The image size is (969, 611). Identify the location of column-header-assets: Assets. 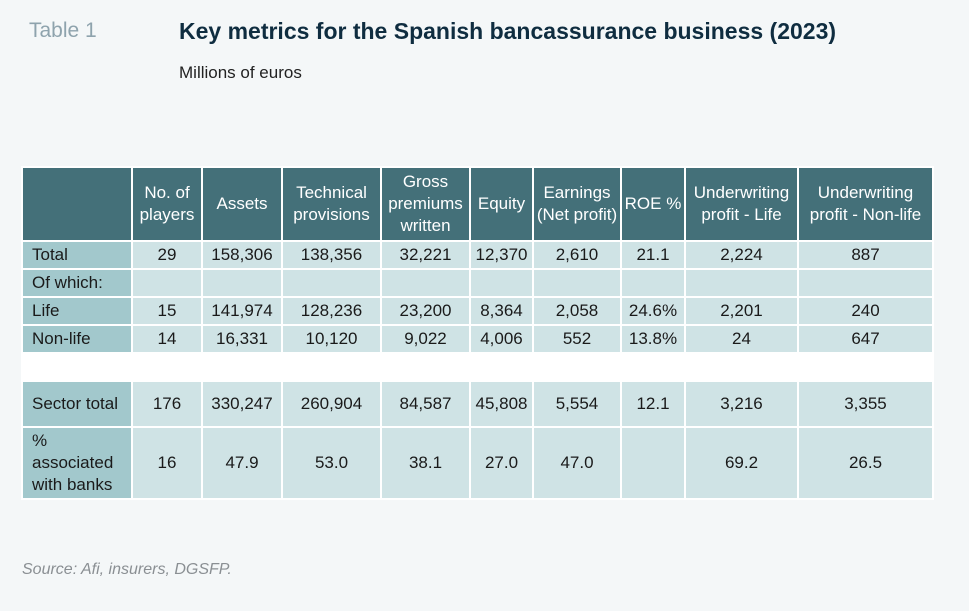
(242, 204).